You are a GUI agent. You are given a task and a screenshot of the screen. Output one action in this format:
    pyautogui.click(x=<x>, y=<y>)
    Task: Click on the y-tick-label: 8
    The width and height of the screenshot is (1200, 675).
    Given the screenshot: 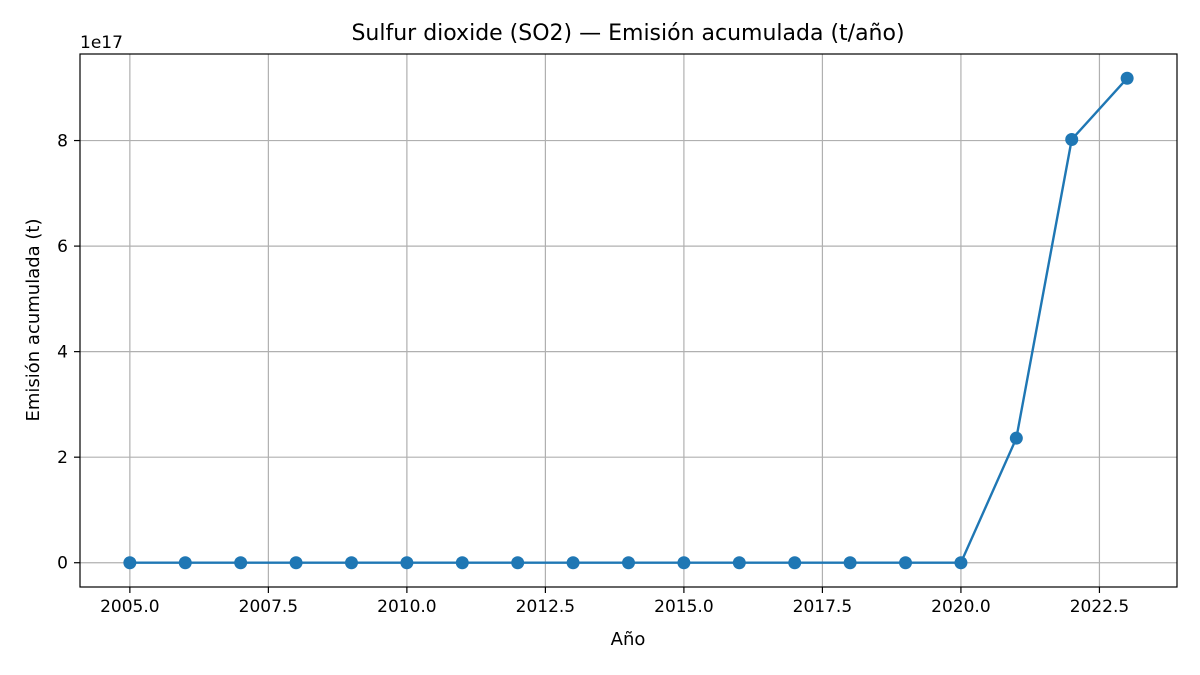 What is the action you would take?
    pyautogui.click(x=62, y=142)
    